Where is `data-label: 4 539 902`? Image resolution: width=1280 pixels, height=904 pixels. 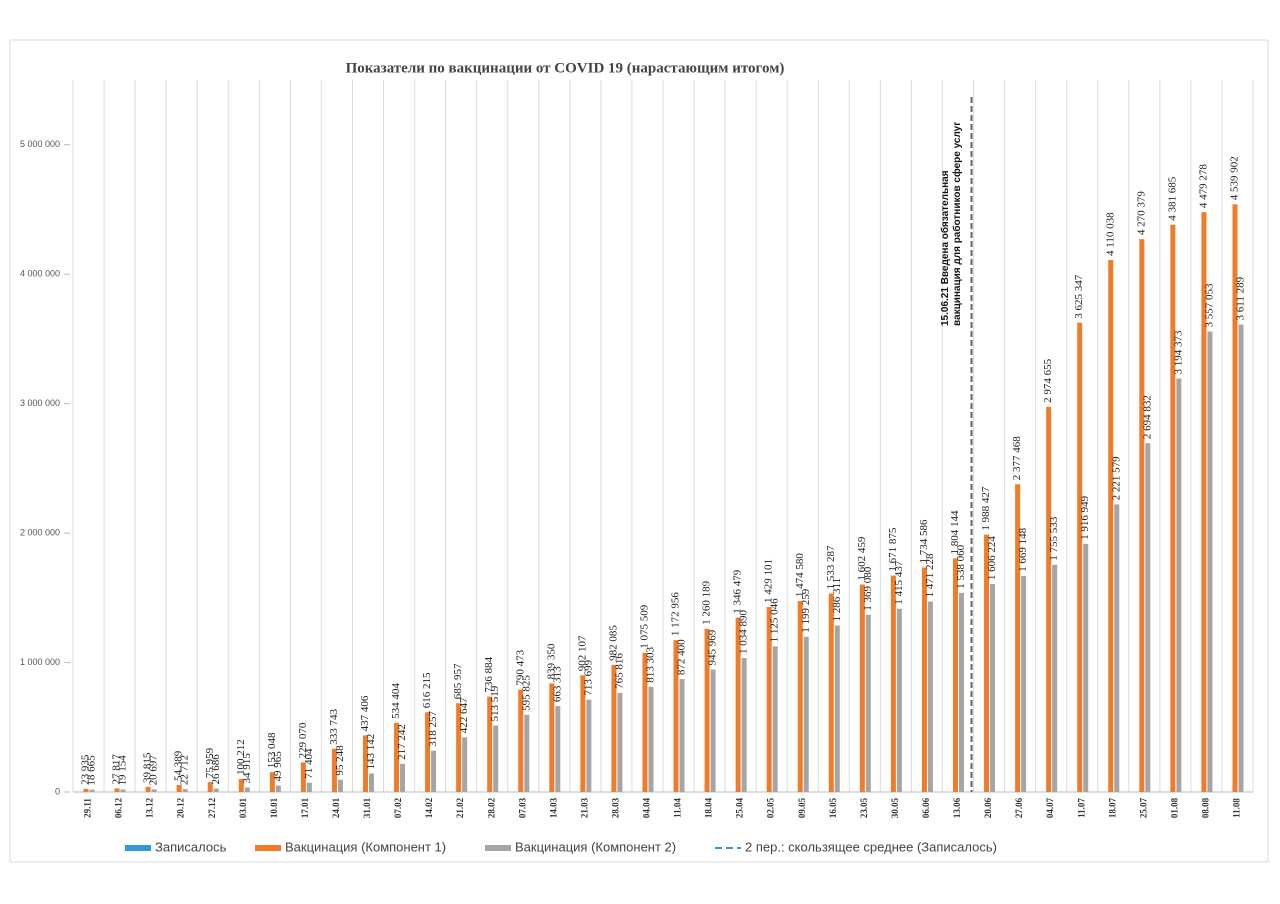
data-label: 4 539 902 is located at coordinates (1235, 178).